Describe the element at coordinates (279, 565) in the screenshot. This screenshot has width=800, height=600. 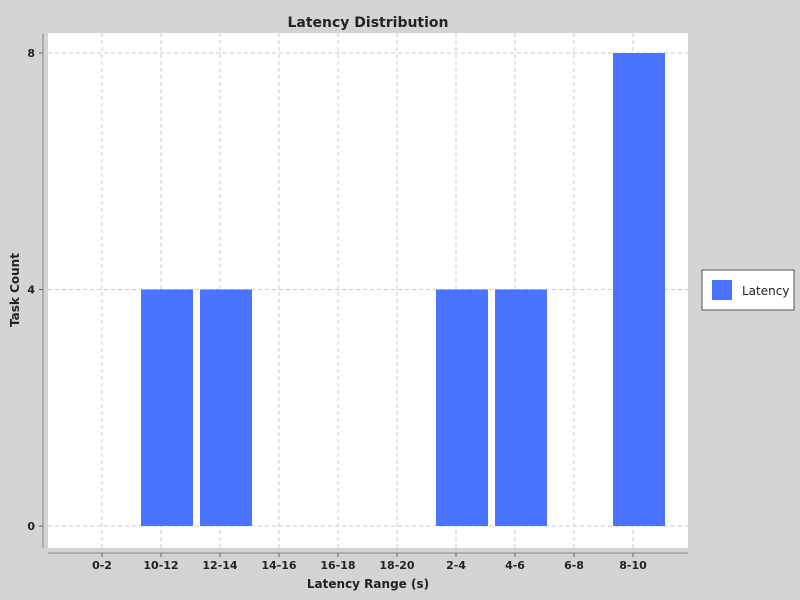
I see `x-tick-label: 14-16` at that location.